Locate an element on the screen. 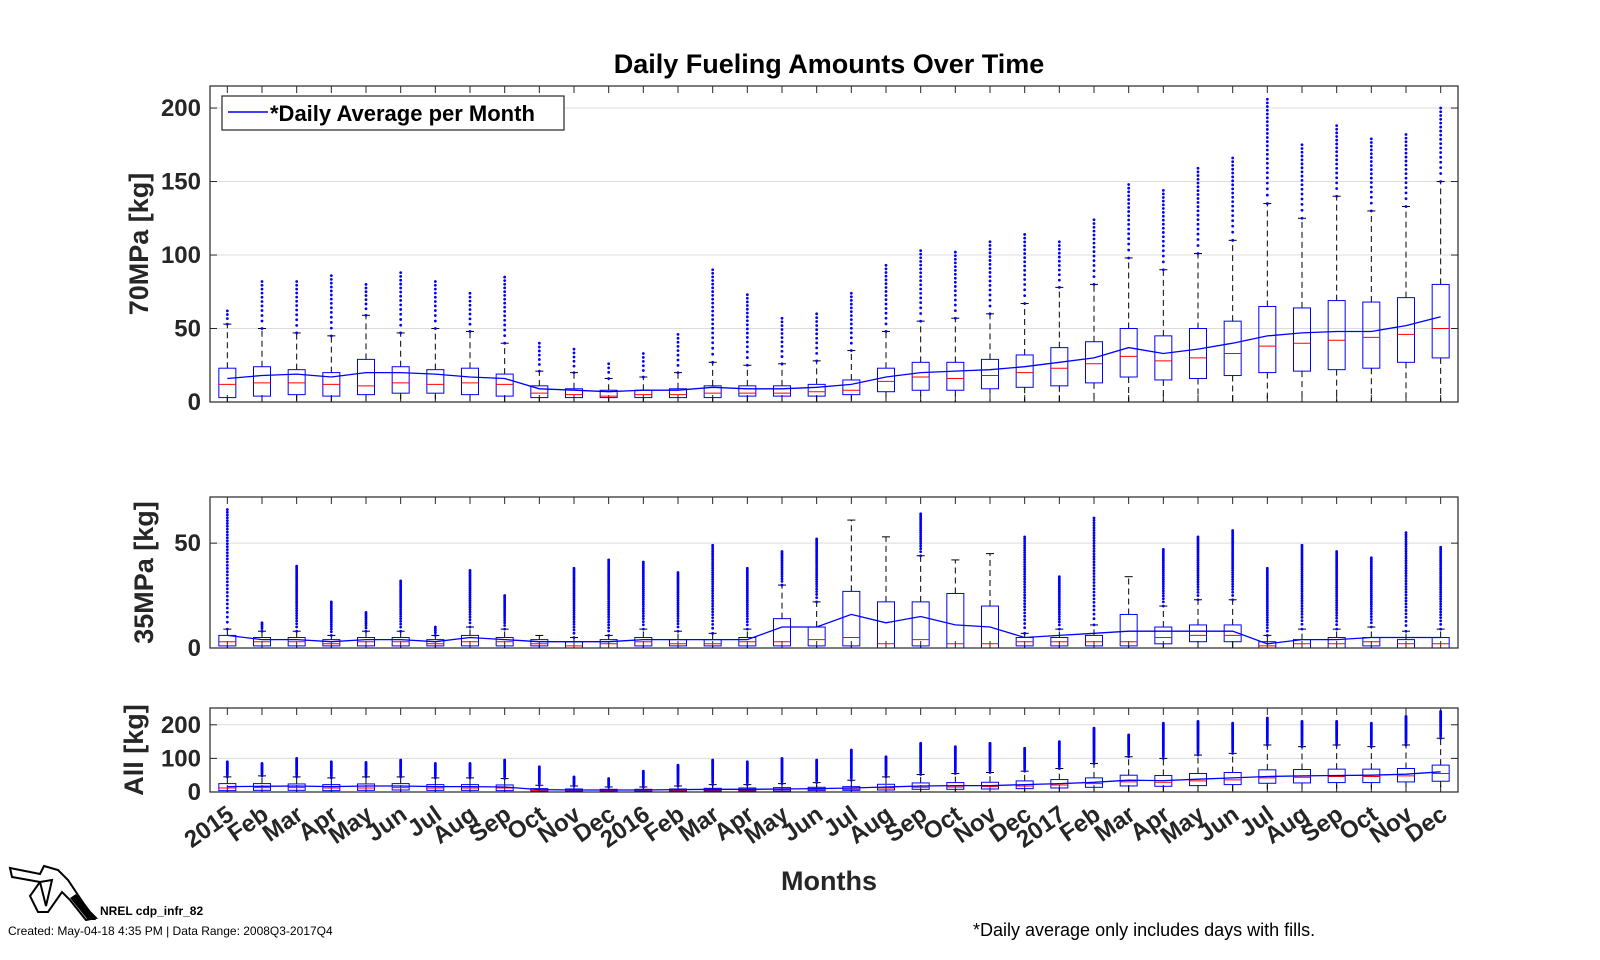 This screenshot has width=1600, height=960. box-aug is located at coordinates (886, 333).